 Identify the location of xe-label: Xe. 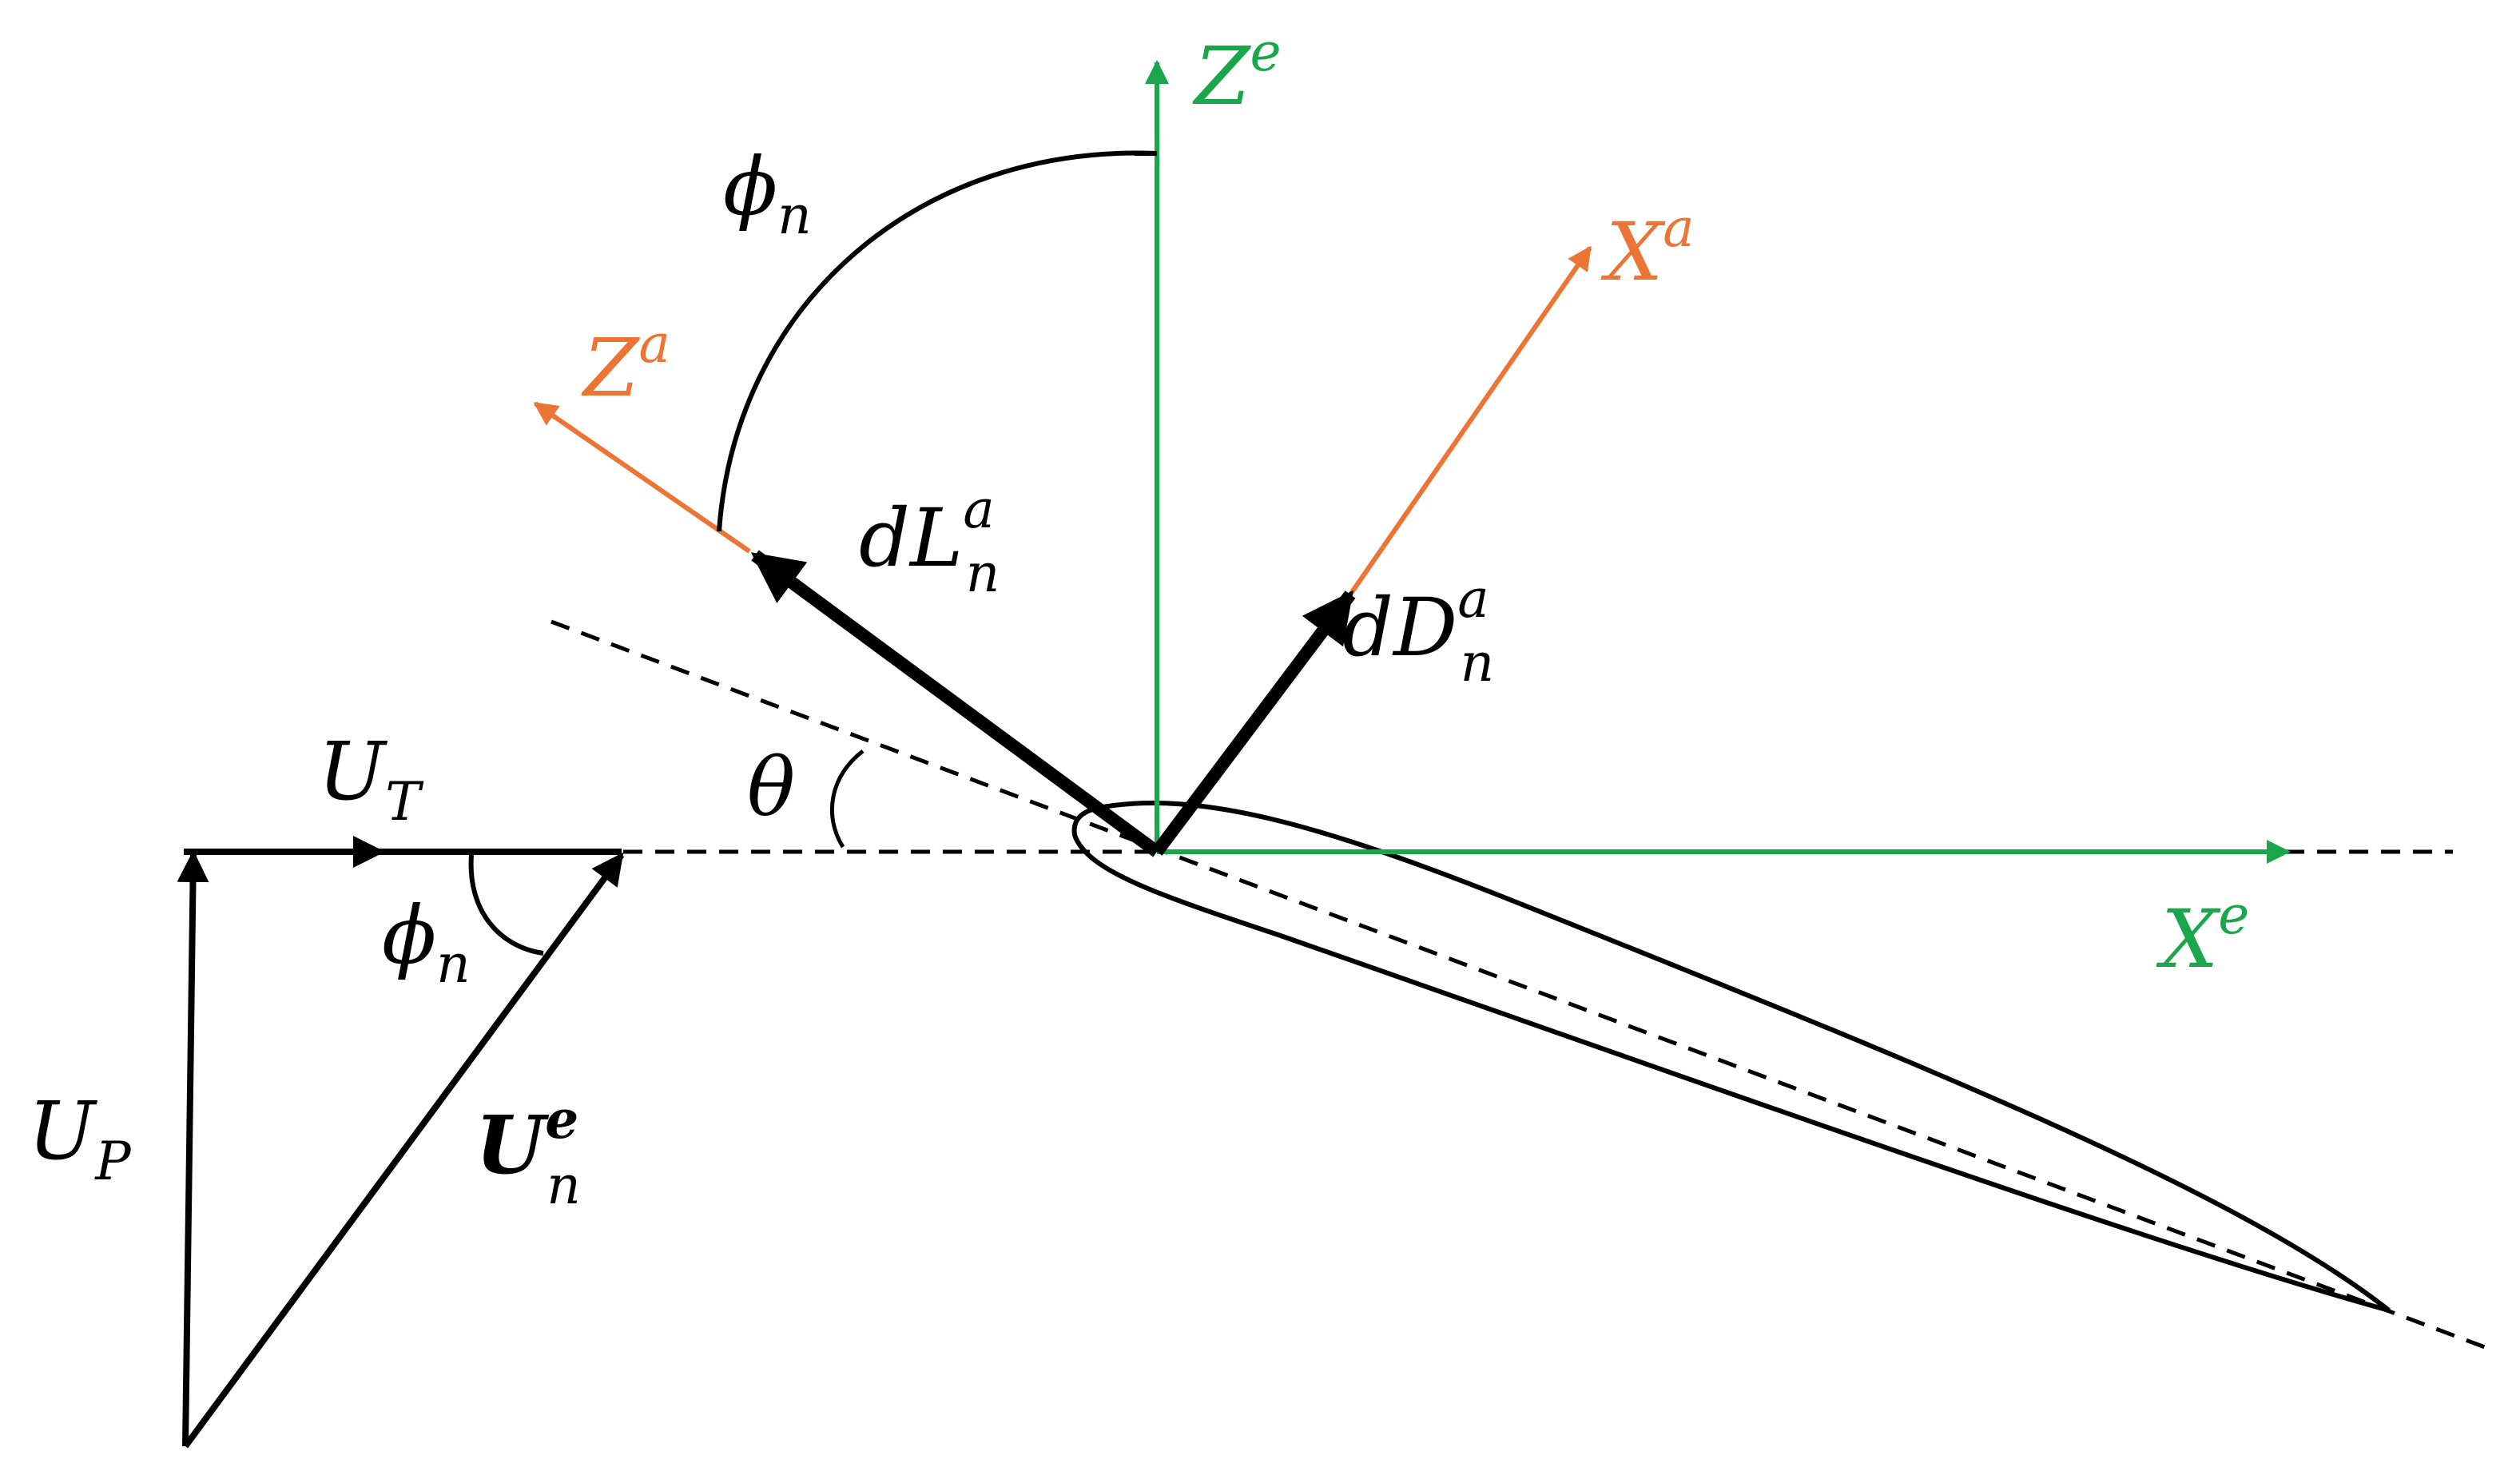
(2202, 935).